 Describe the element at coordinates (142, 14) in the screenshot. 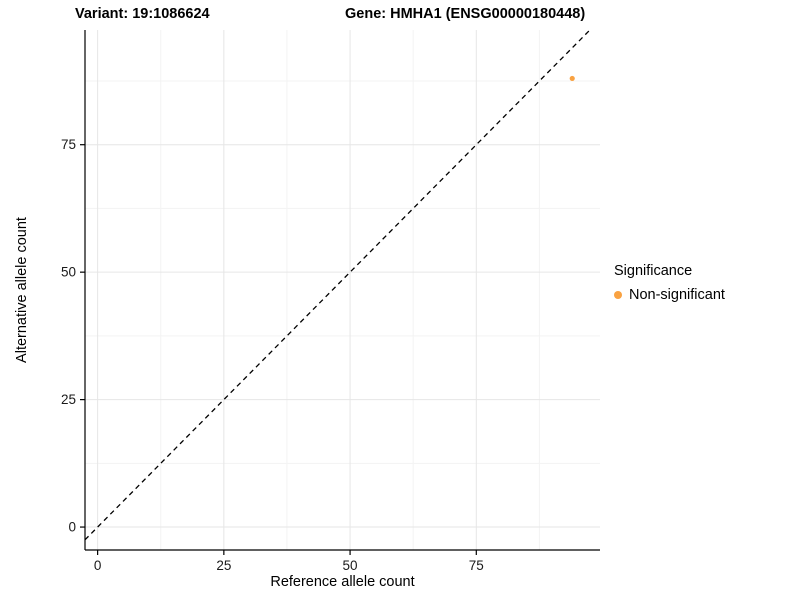

I see `variant-title: Variant: 19:1086624` at that location.